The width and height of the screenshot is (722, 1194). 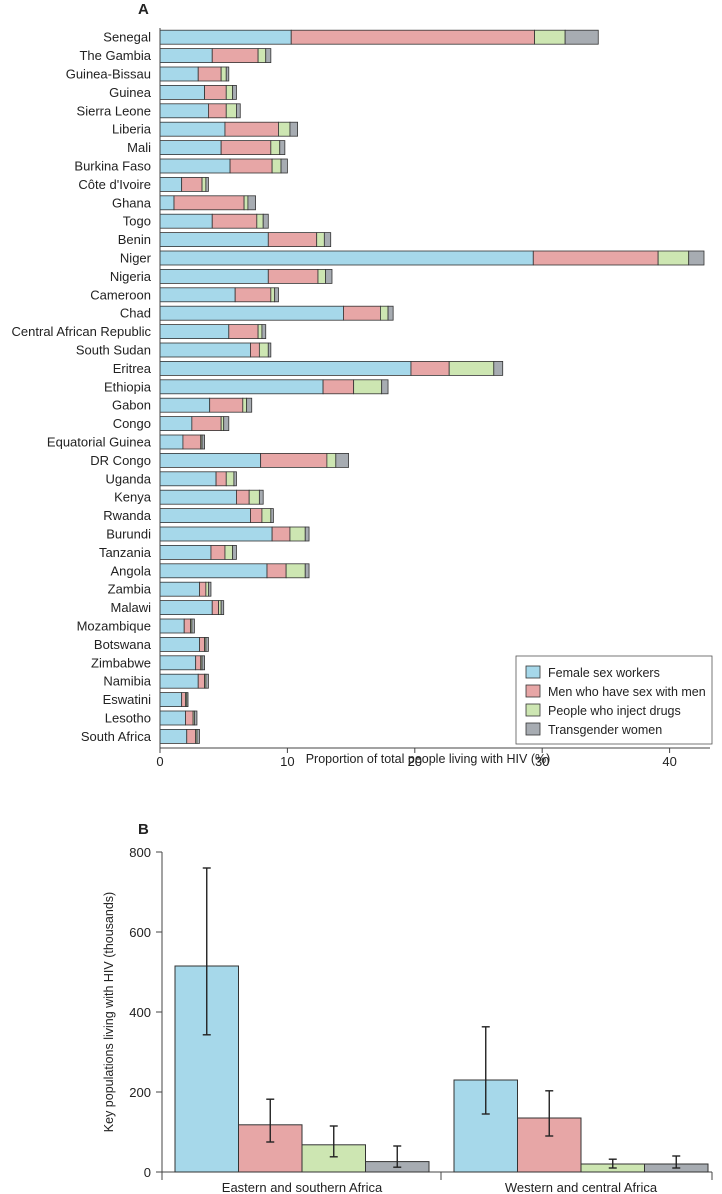 What do you see at coordinates (214, 240) in the screenshot?
I see `bar-benin-female-sex-workers` at bounding box center [214, 240].